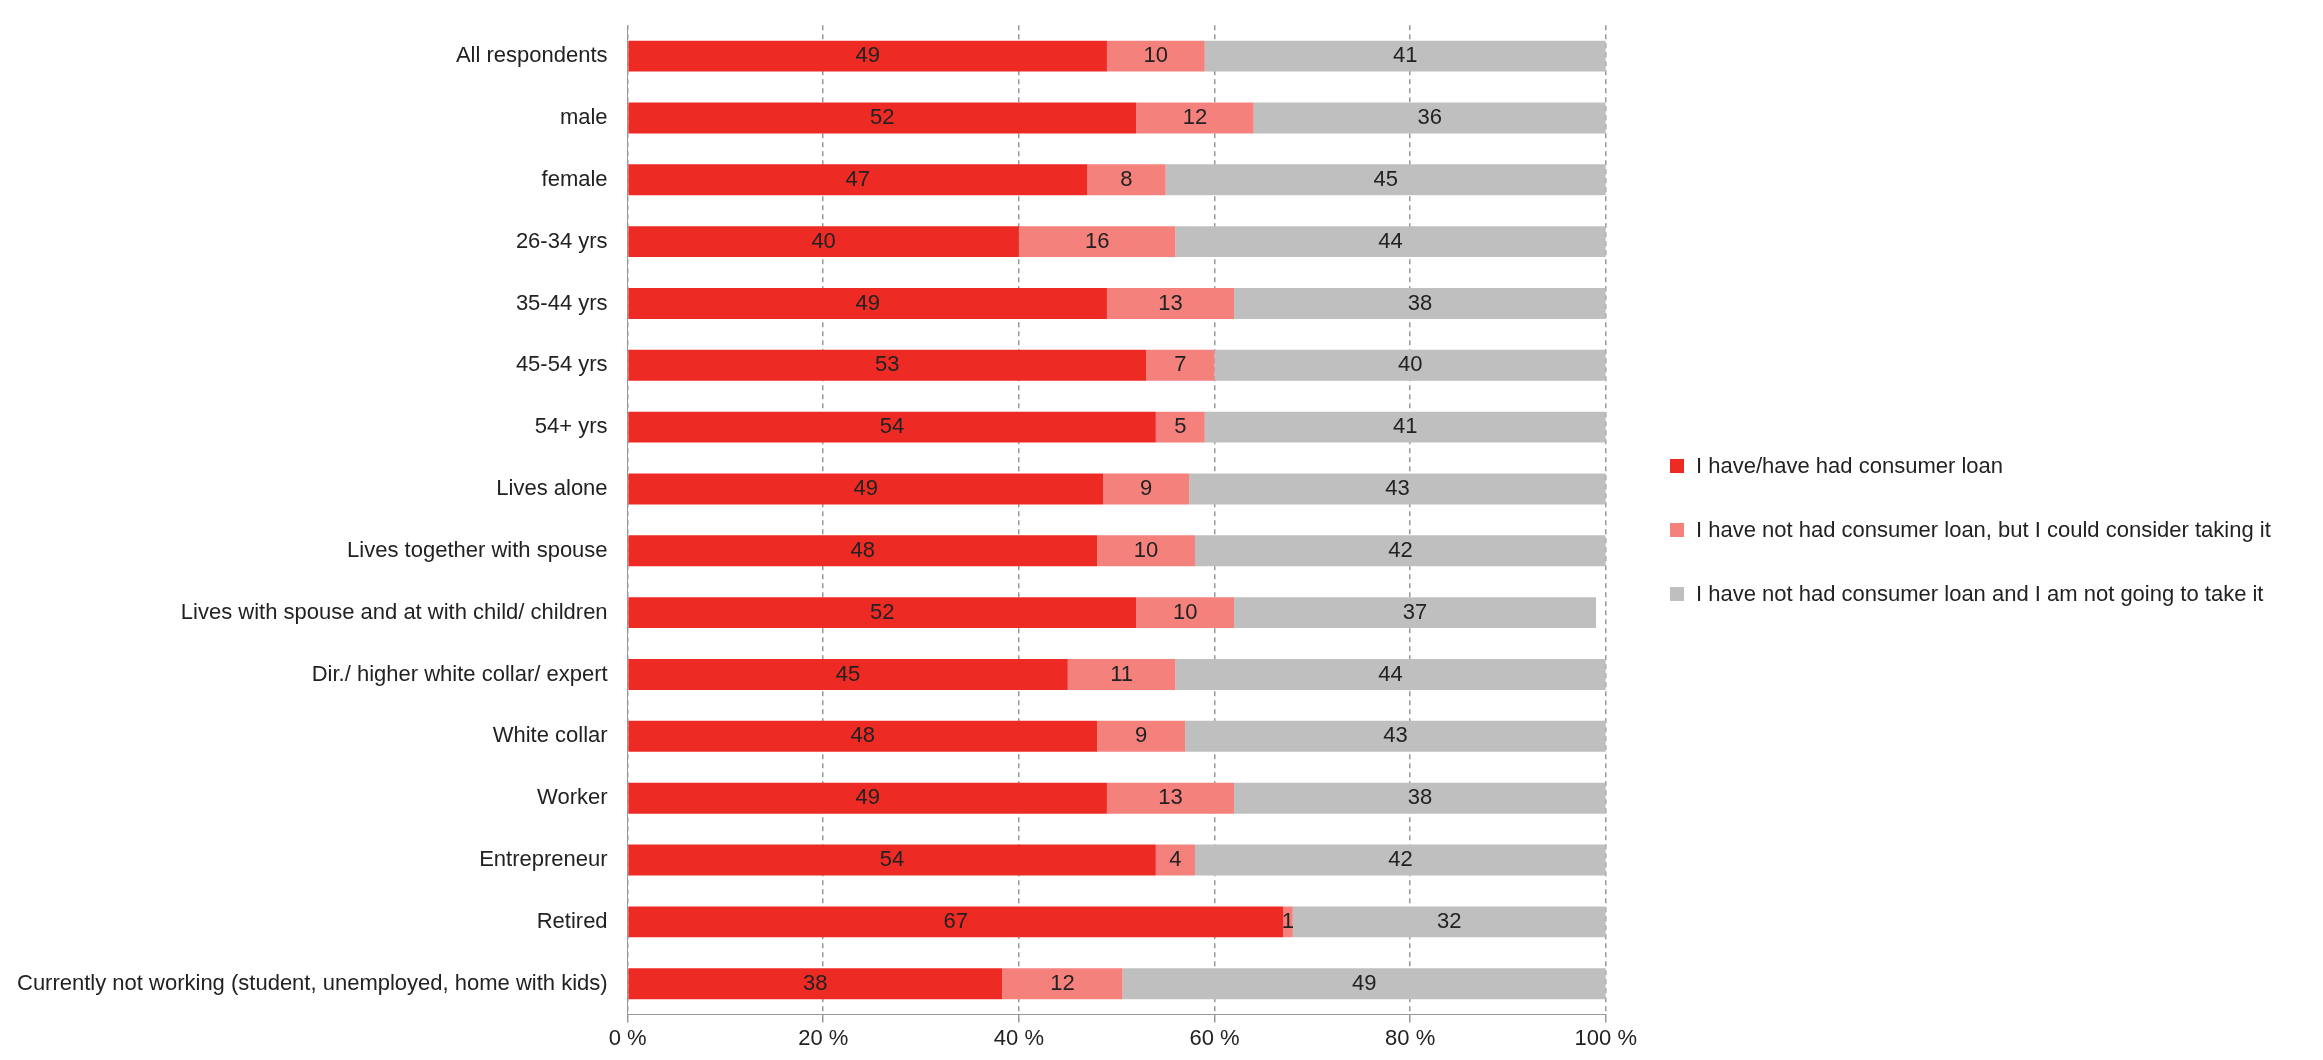 This screenshot has width=2323, height=1060. What do you see at coordinates (1606, 1037) in the screenshot?
I see `x-tick-label: 100 %` at bounding box center [1606, 1037].